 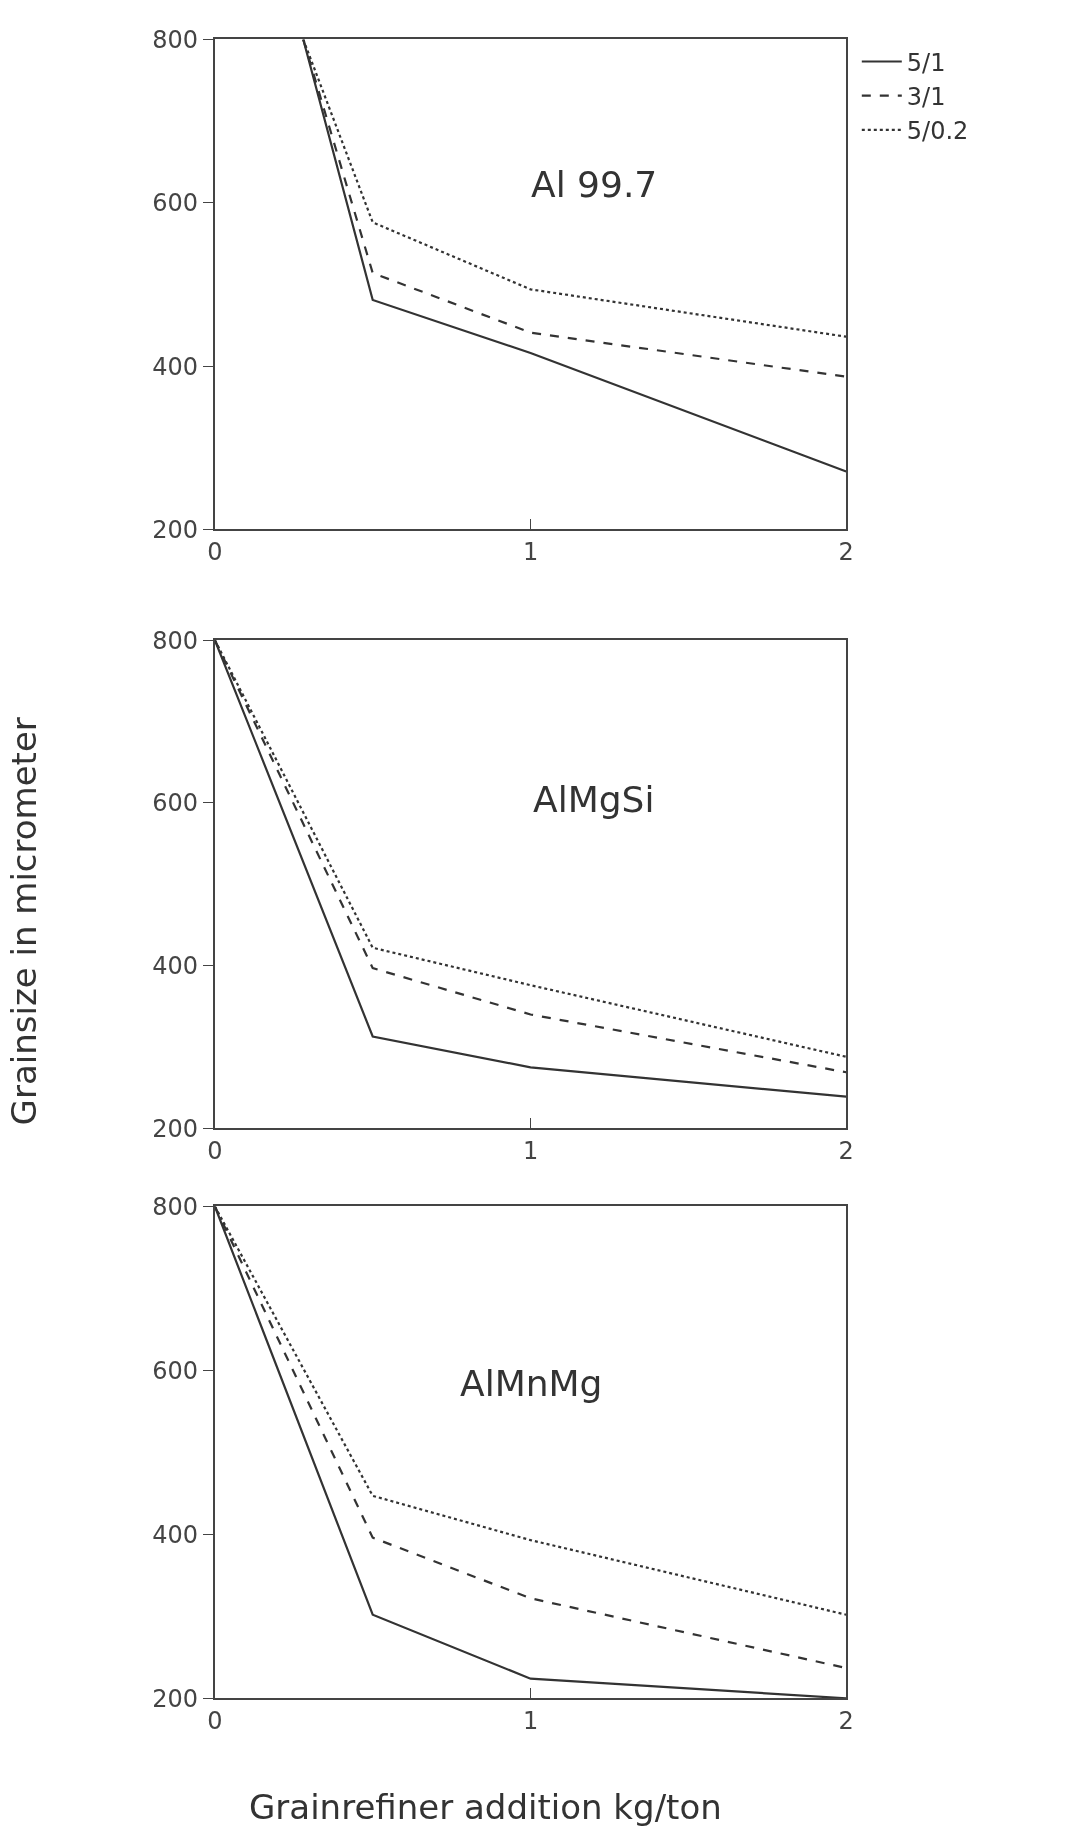 I want to click on text: AlMnMg, so click(x=531, y=1383).